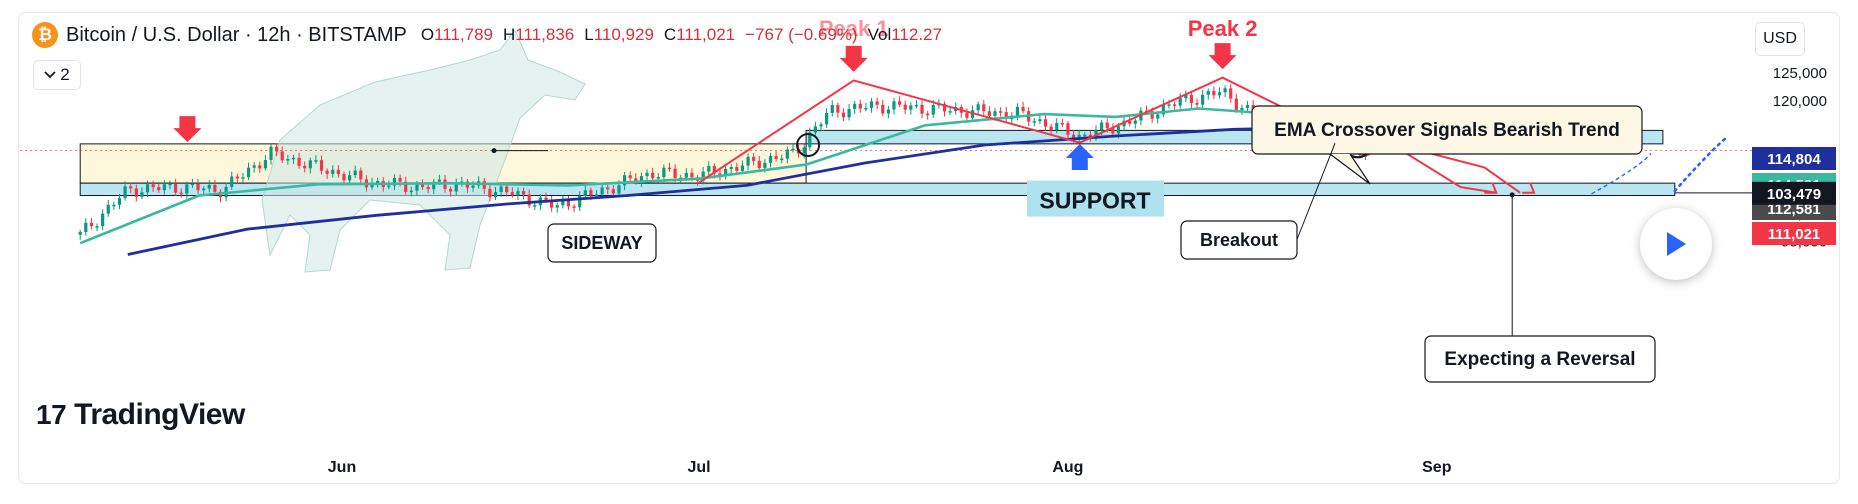 The width and height of the screenshot is (1858, 504). Describe the element at coordinates (1793, 209) in the screenshot. I see `price-tag-label: 112,581` at that location.